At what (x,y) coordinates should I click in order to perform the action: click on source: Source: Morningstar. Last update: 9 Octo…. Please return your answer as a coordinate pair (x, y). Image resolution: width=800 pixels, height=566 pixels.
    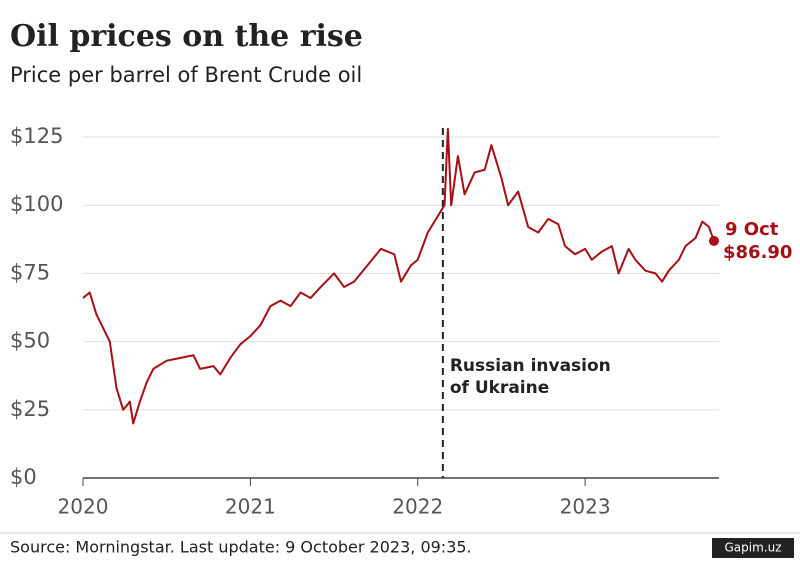
    Looking at the image, I should click on (241, 547).